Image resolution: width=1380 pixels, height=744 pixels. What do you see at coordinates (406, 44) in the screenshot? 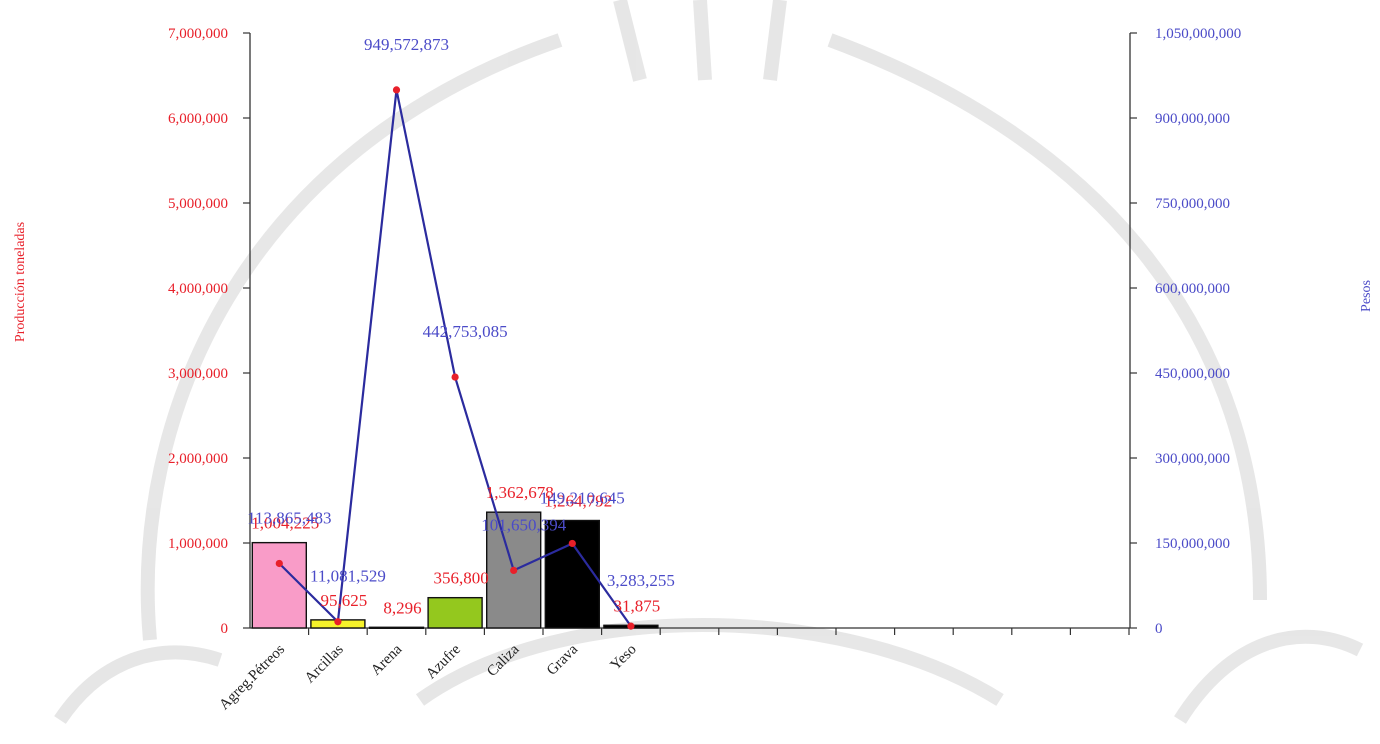
I see `line-value-label: 949,572,873` at bounding box center [406, 44].